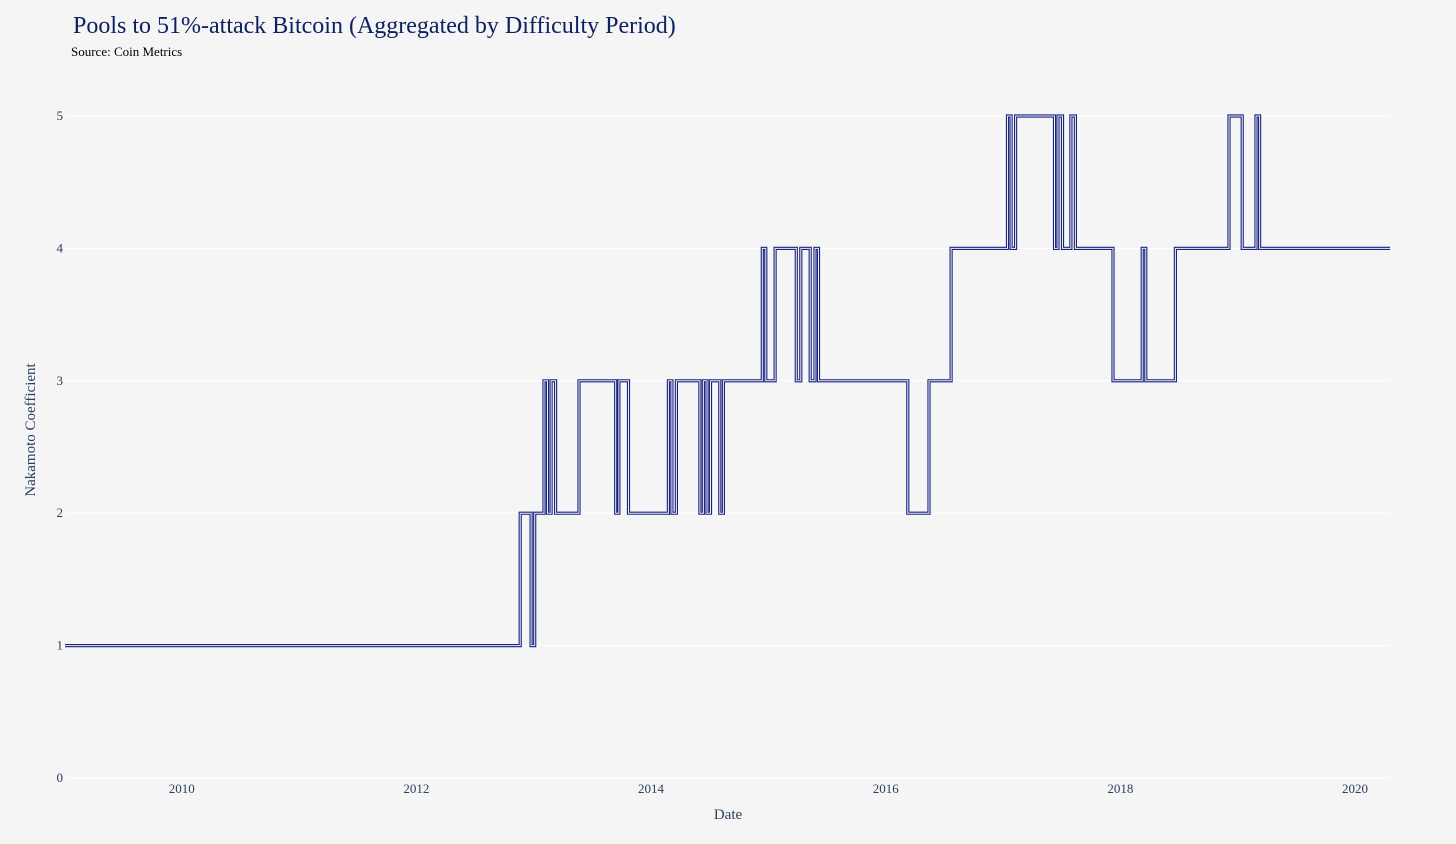  I want to click on y-axis-label: Nakamoto Coefficient, so click(31, 429).